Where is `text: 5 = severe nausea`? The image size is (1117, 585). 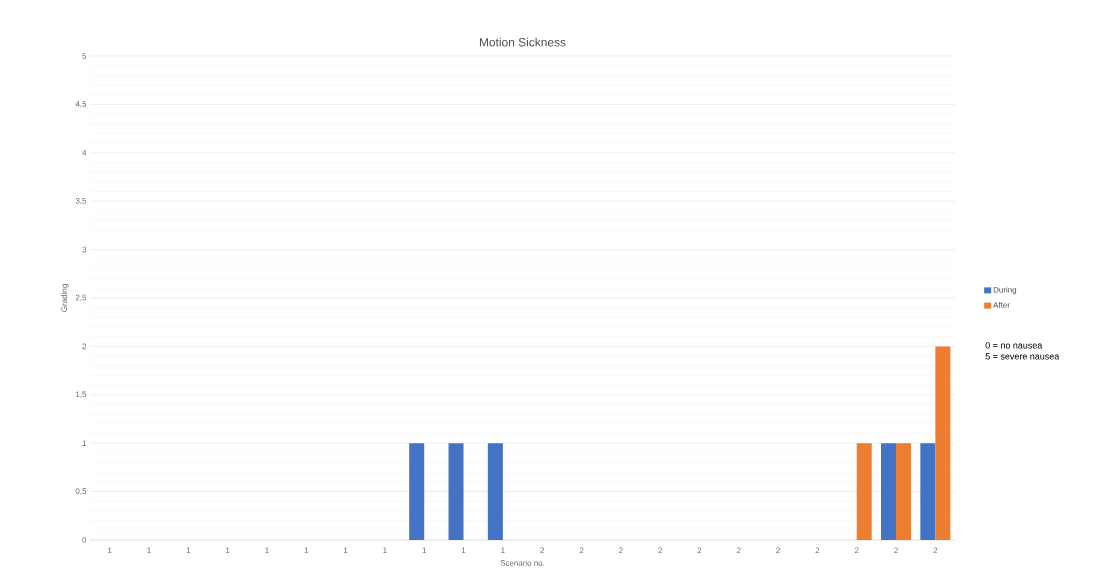
text: 5 = severe nausea is located at coordinates (1022, 356).